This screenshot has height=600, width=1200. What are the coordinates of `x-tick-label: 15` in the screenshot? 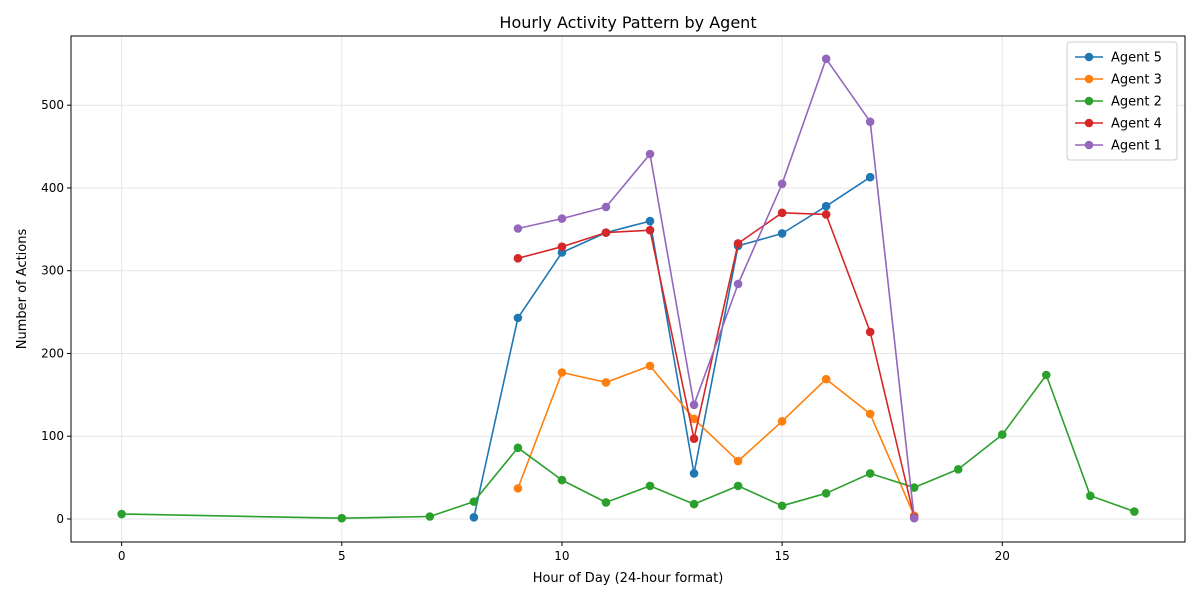 It's located at (781, 556).